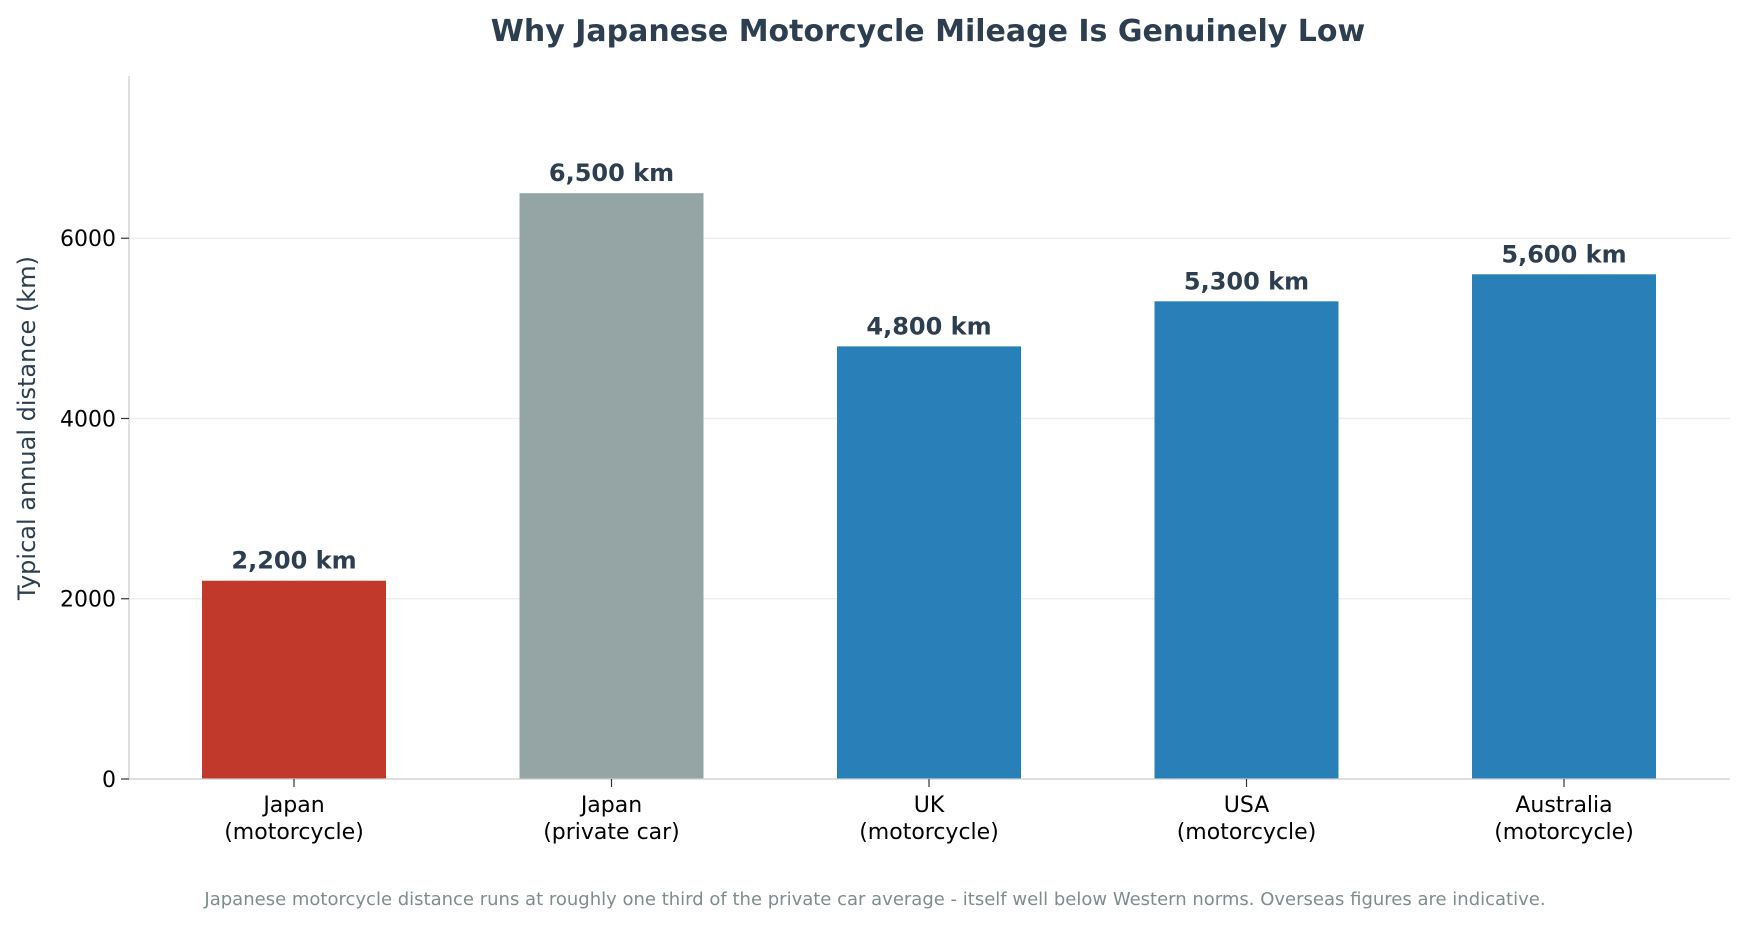 This screenshot has width=1741, height=928. Describe the element at coordinates (1247, 805) in the screenshot. I see `x-tick-label: USA` at that location.